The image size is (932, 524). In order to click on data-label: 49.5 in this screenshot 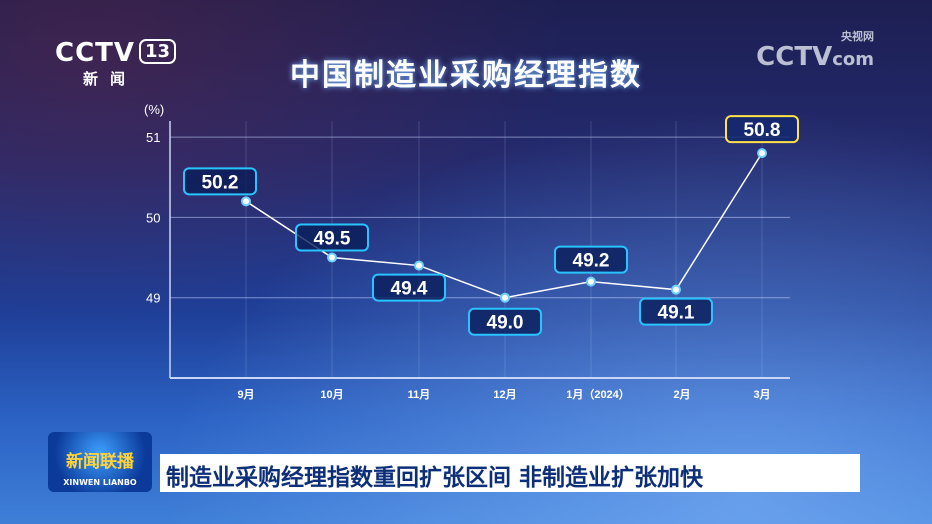, I will do `click(332, 239)`.